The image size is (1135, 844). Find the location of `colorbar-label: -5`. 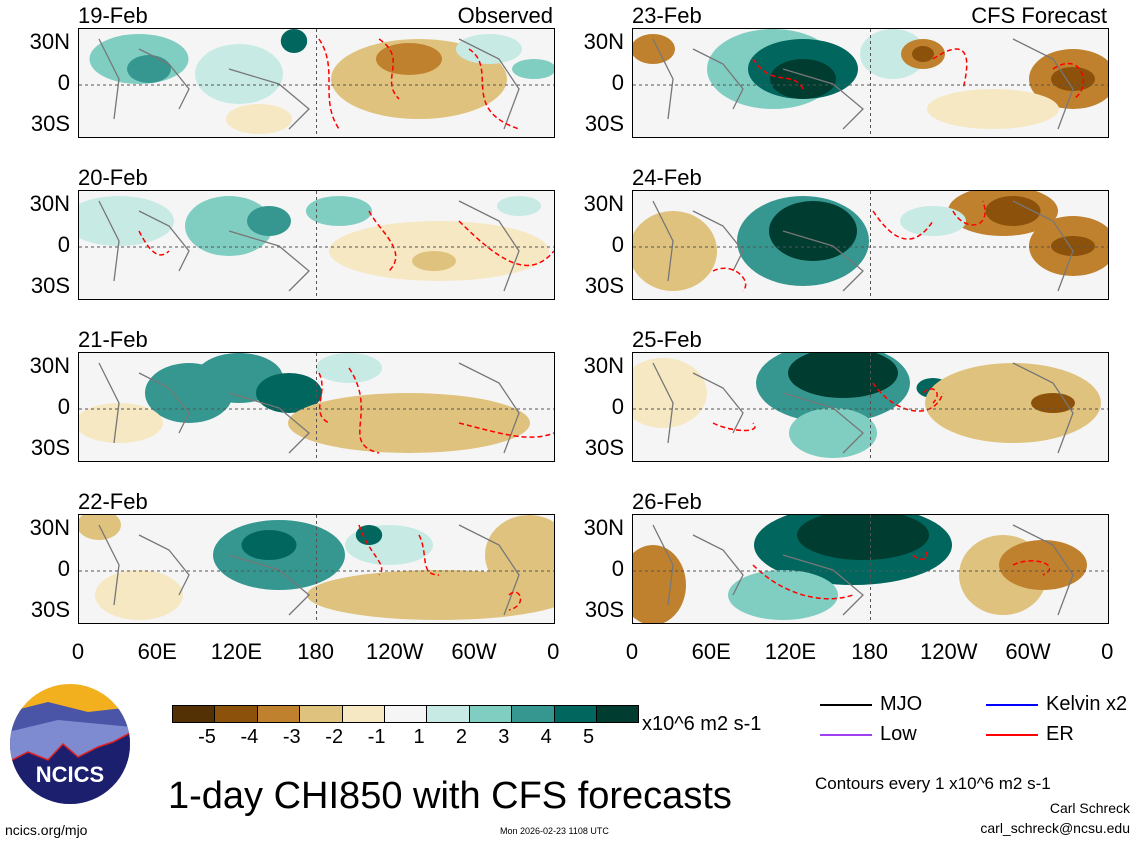

colorbar-label: -5 is located at coordinates (207, 737).